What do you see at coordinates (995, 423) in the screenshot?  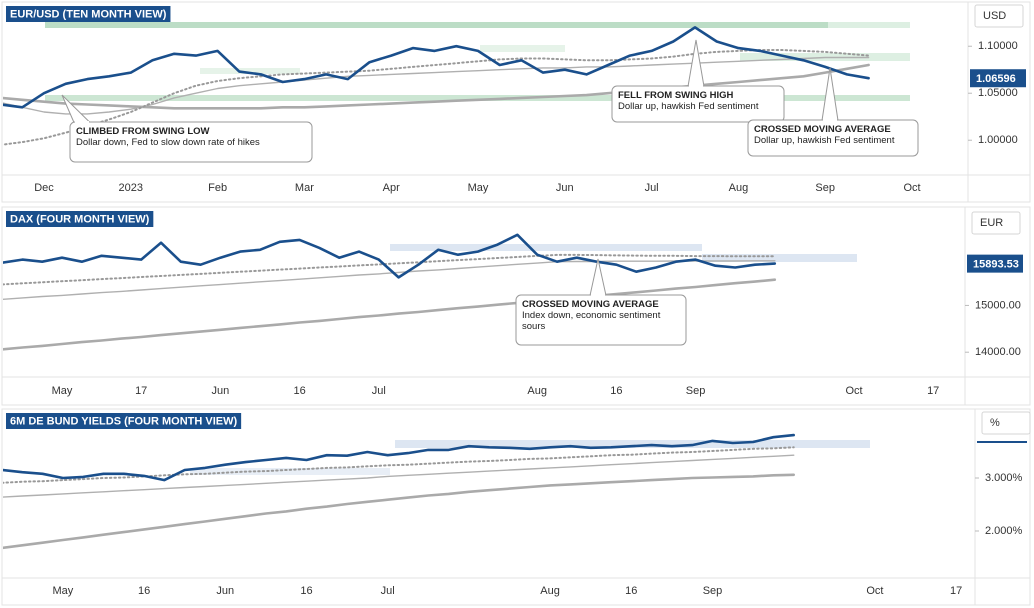 I see `unit-label: %` at bounding box center [995, 423].